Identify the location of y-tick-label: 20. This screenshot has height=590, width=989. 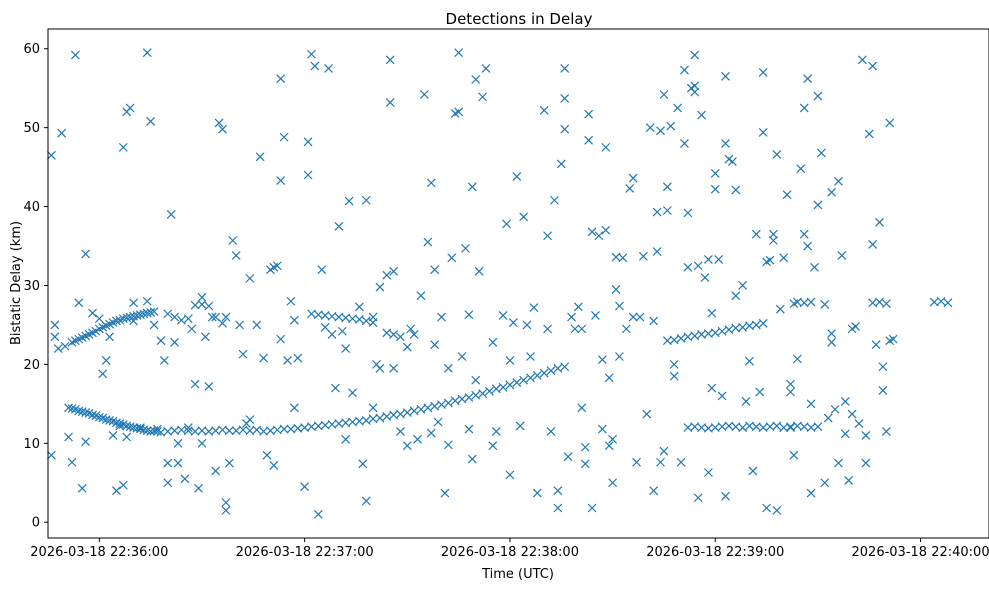
(31, 365).